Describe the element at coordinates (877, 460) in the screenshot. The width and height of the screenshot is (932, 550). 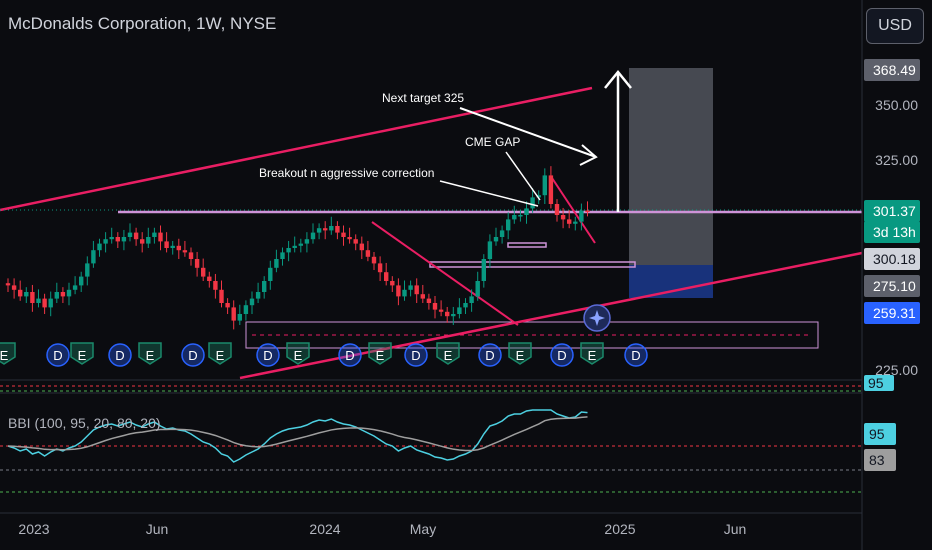
I see `indicator-badge-text: 83` at that location.